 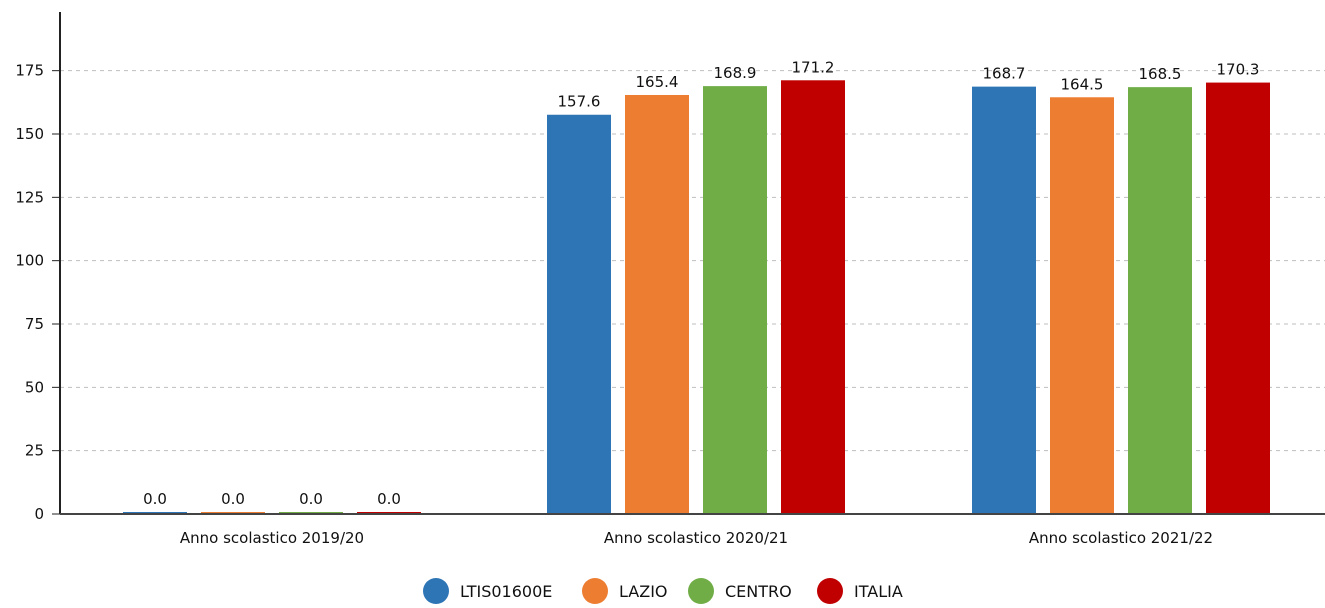 I want to click on y-tick-label: 50, so click(x=34, y=387).